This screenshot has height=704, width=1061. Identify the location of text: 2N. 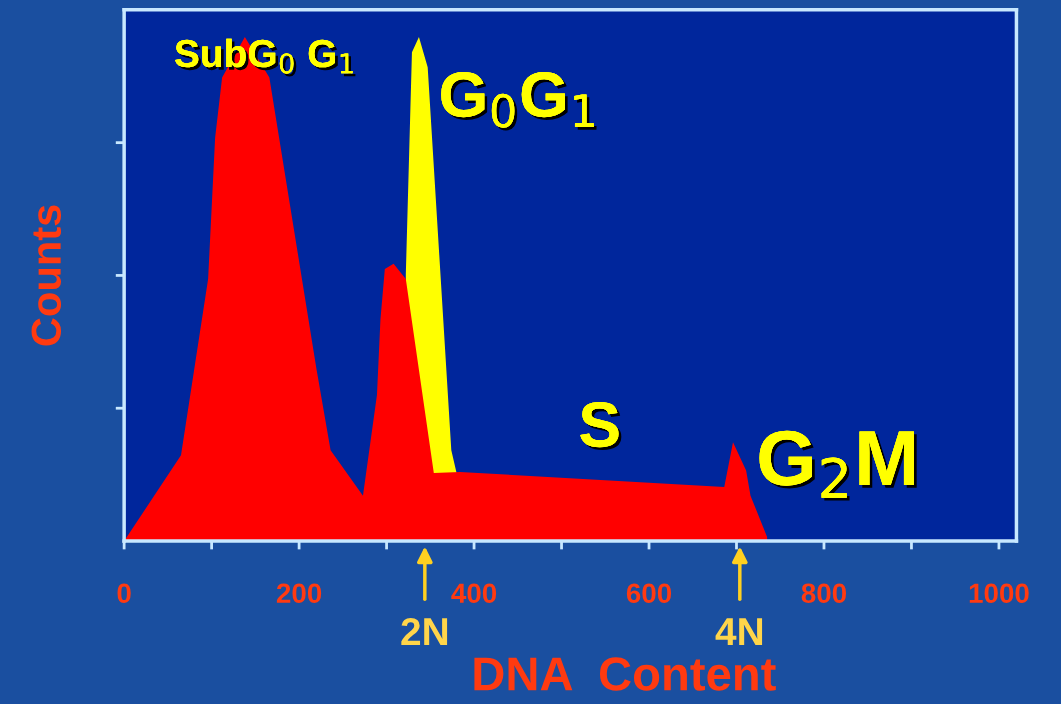
(424, 631).